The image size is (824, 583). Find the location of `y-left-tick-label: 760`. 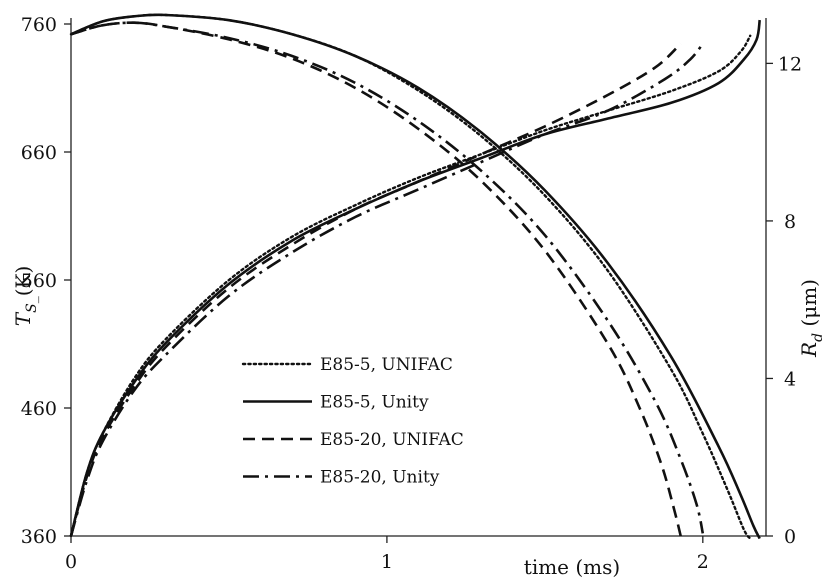

y-left-tick-label: 760 is located at coordinates (39, 25).